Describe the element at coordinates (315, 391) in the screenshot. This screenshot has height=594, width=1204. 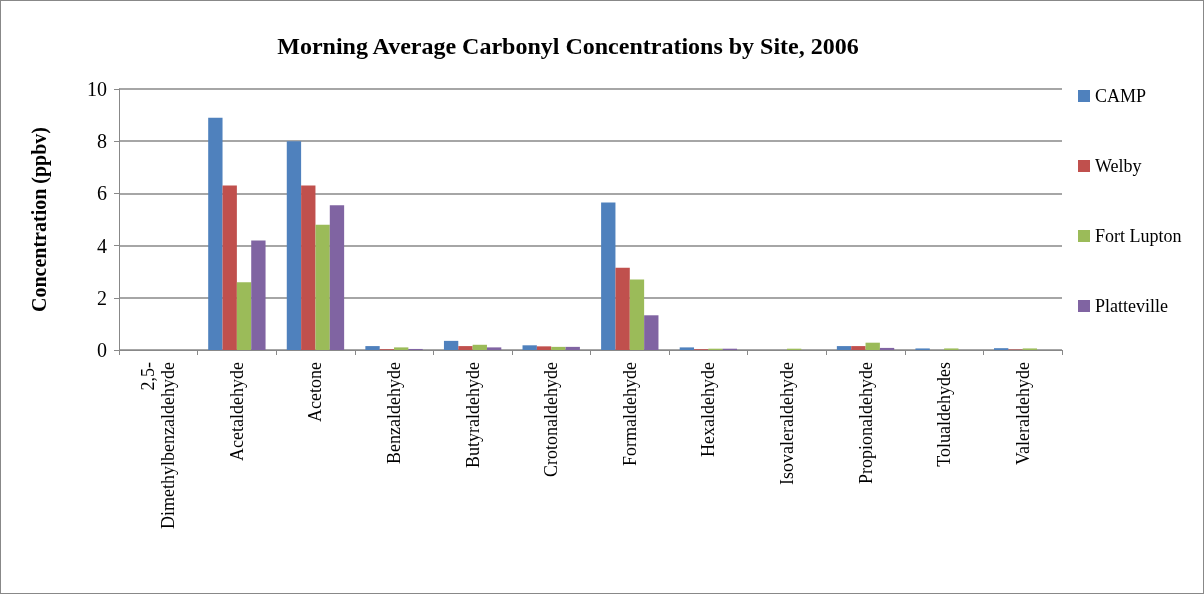
I see `x-tick-label: Acetone` at that location.